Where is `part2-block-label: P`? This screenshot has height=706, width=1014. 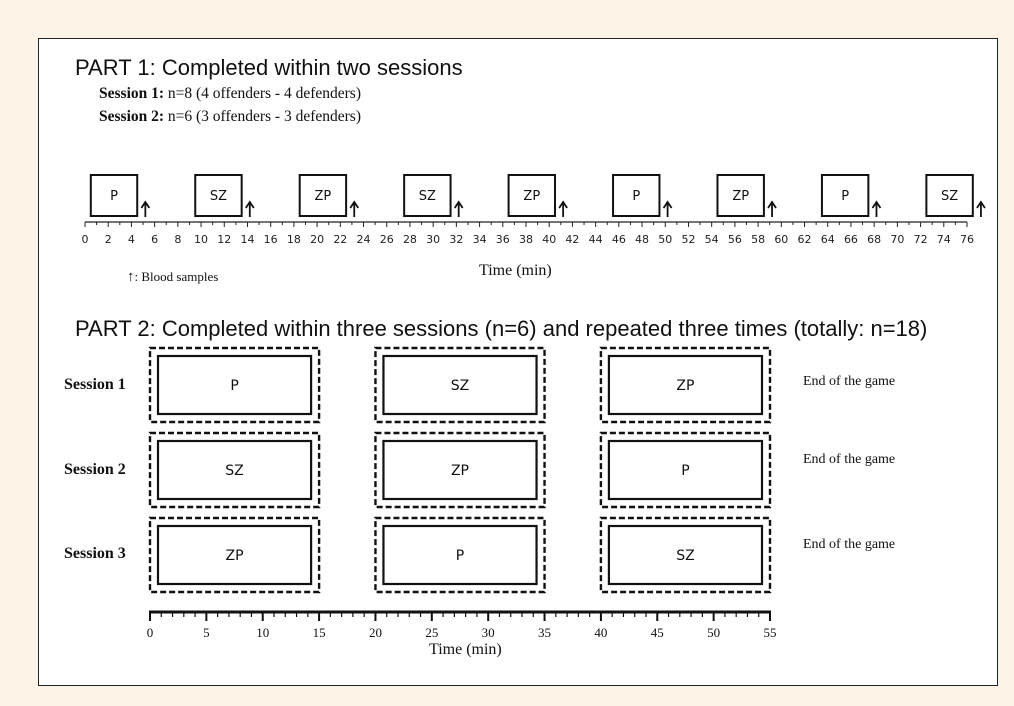 part2-block-label: P is located at coordinates (685, 471).